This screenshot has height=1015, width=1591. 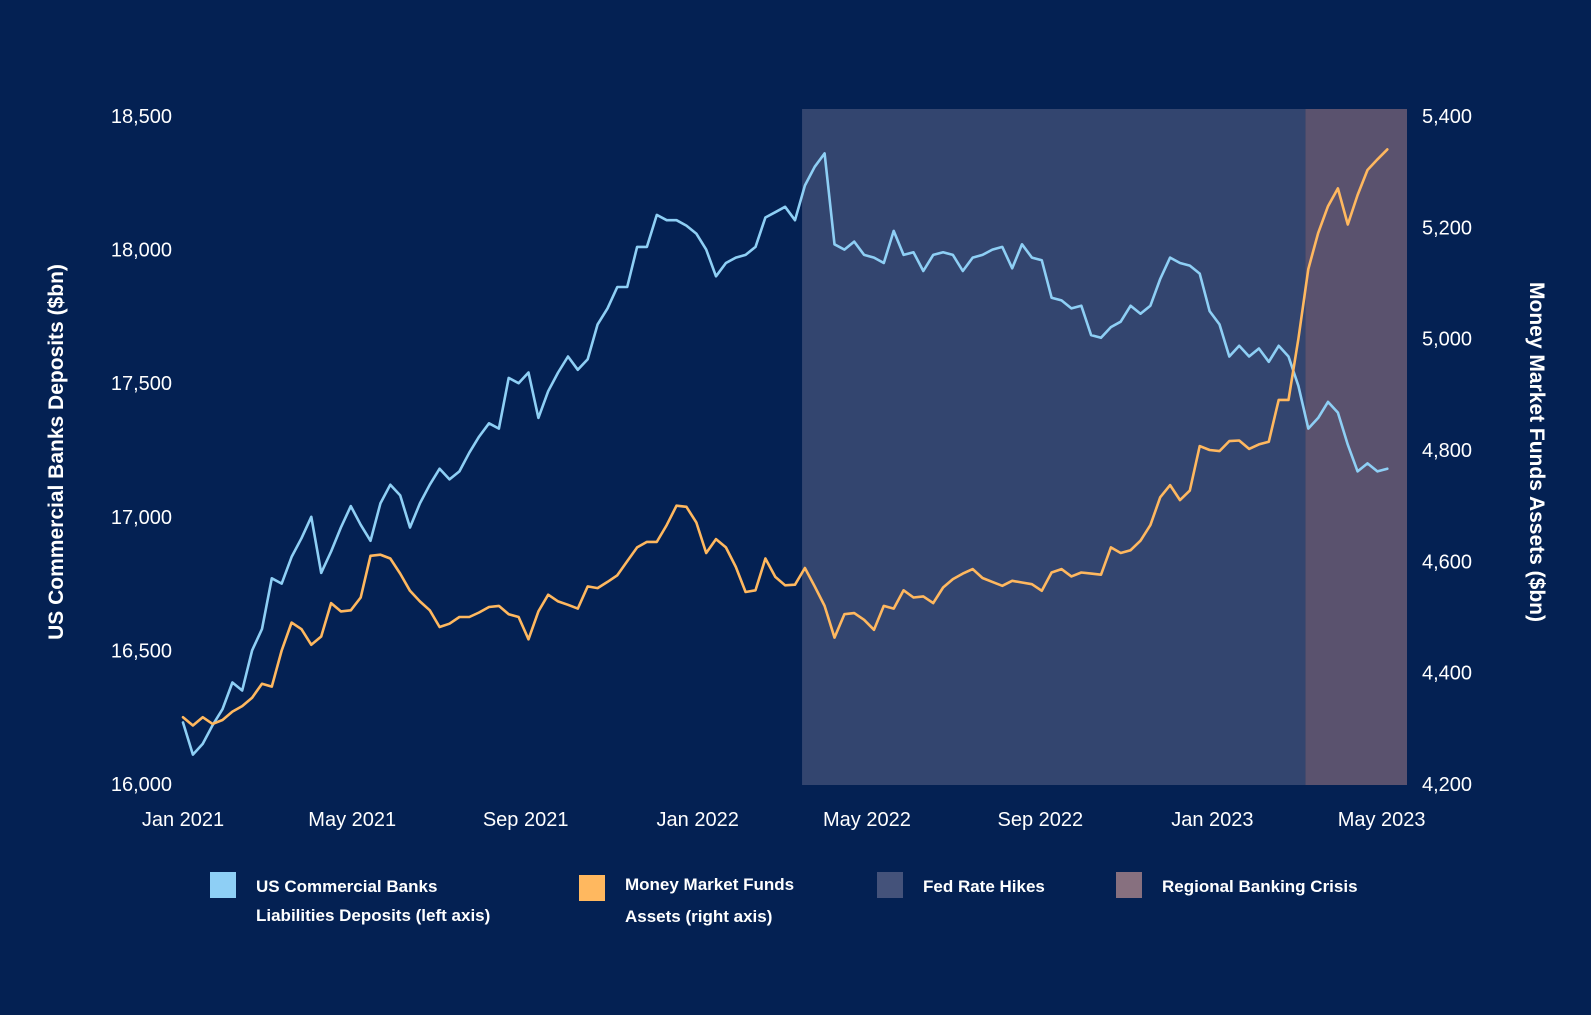 What do you see at coordinates (1356, 447) in the screenshot?
I see `shaded-region-regional-banking-crisis` at bounding box center [1356, 447].